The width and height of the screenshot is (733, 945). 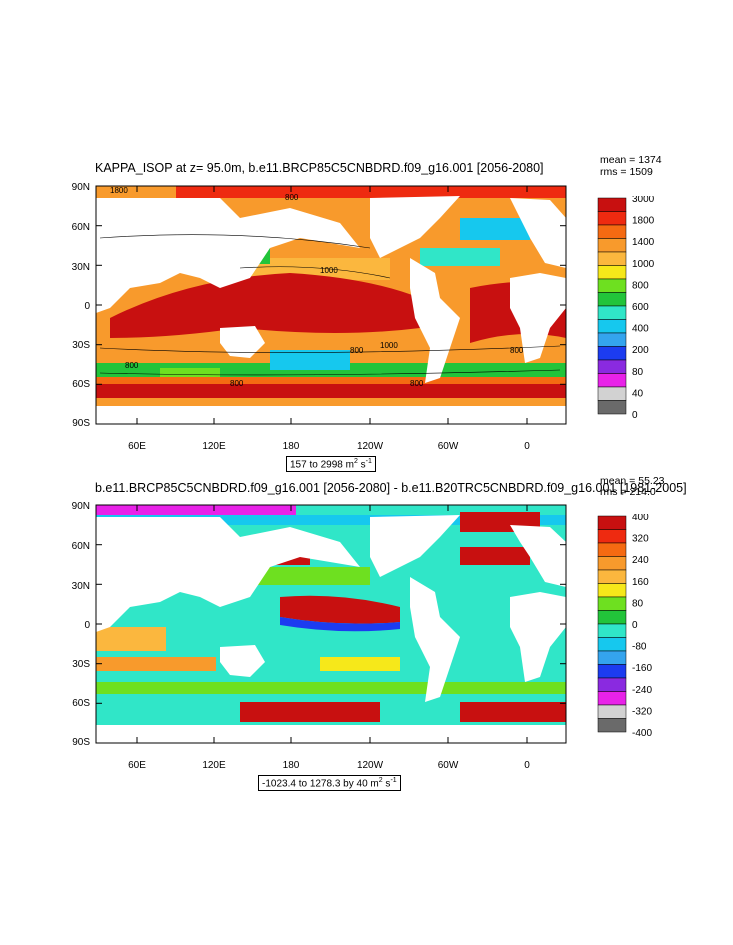 What do you see at coordinates (638, 393) in the screenshot?
I see `colorbar-label: 40` at bounding box center [638, 393].